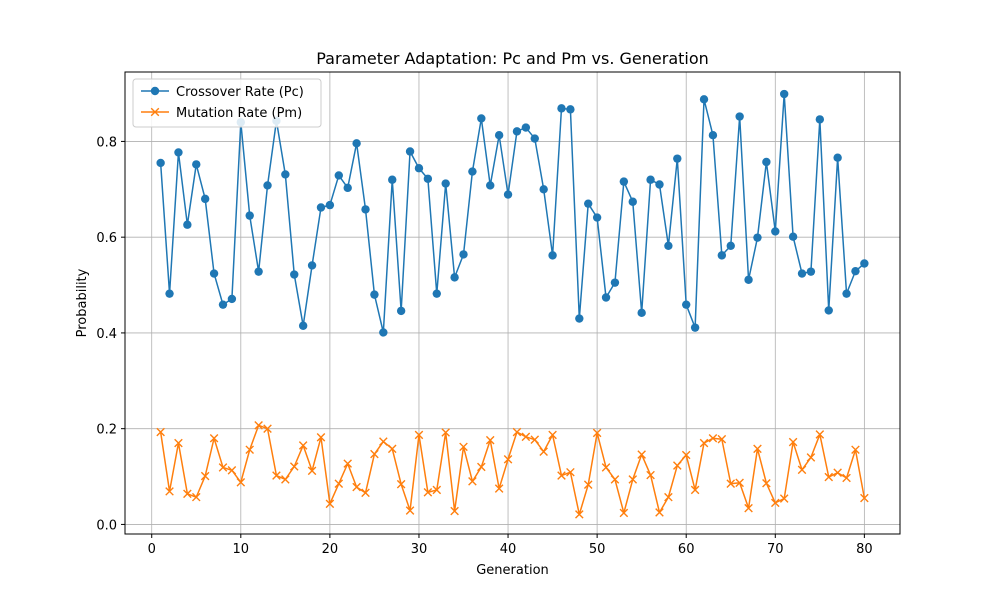  What do you see at coordinates (330, 549) in the screenshot?
I see `x-tick-label: 20` at bounding box center [330, 549].